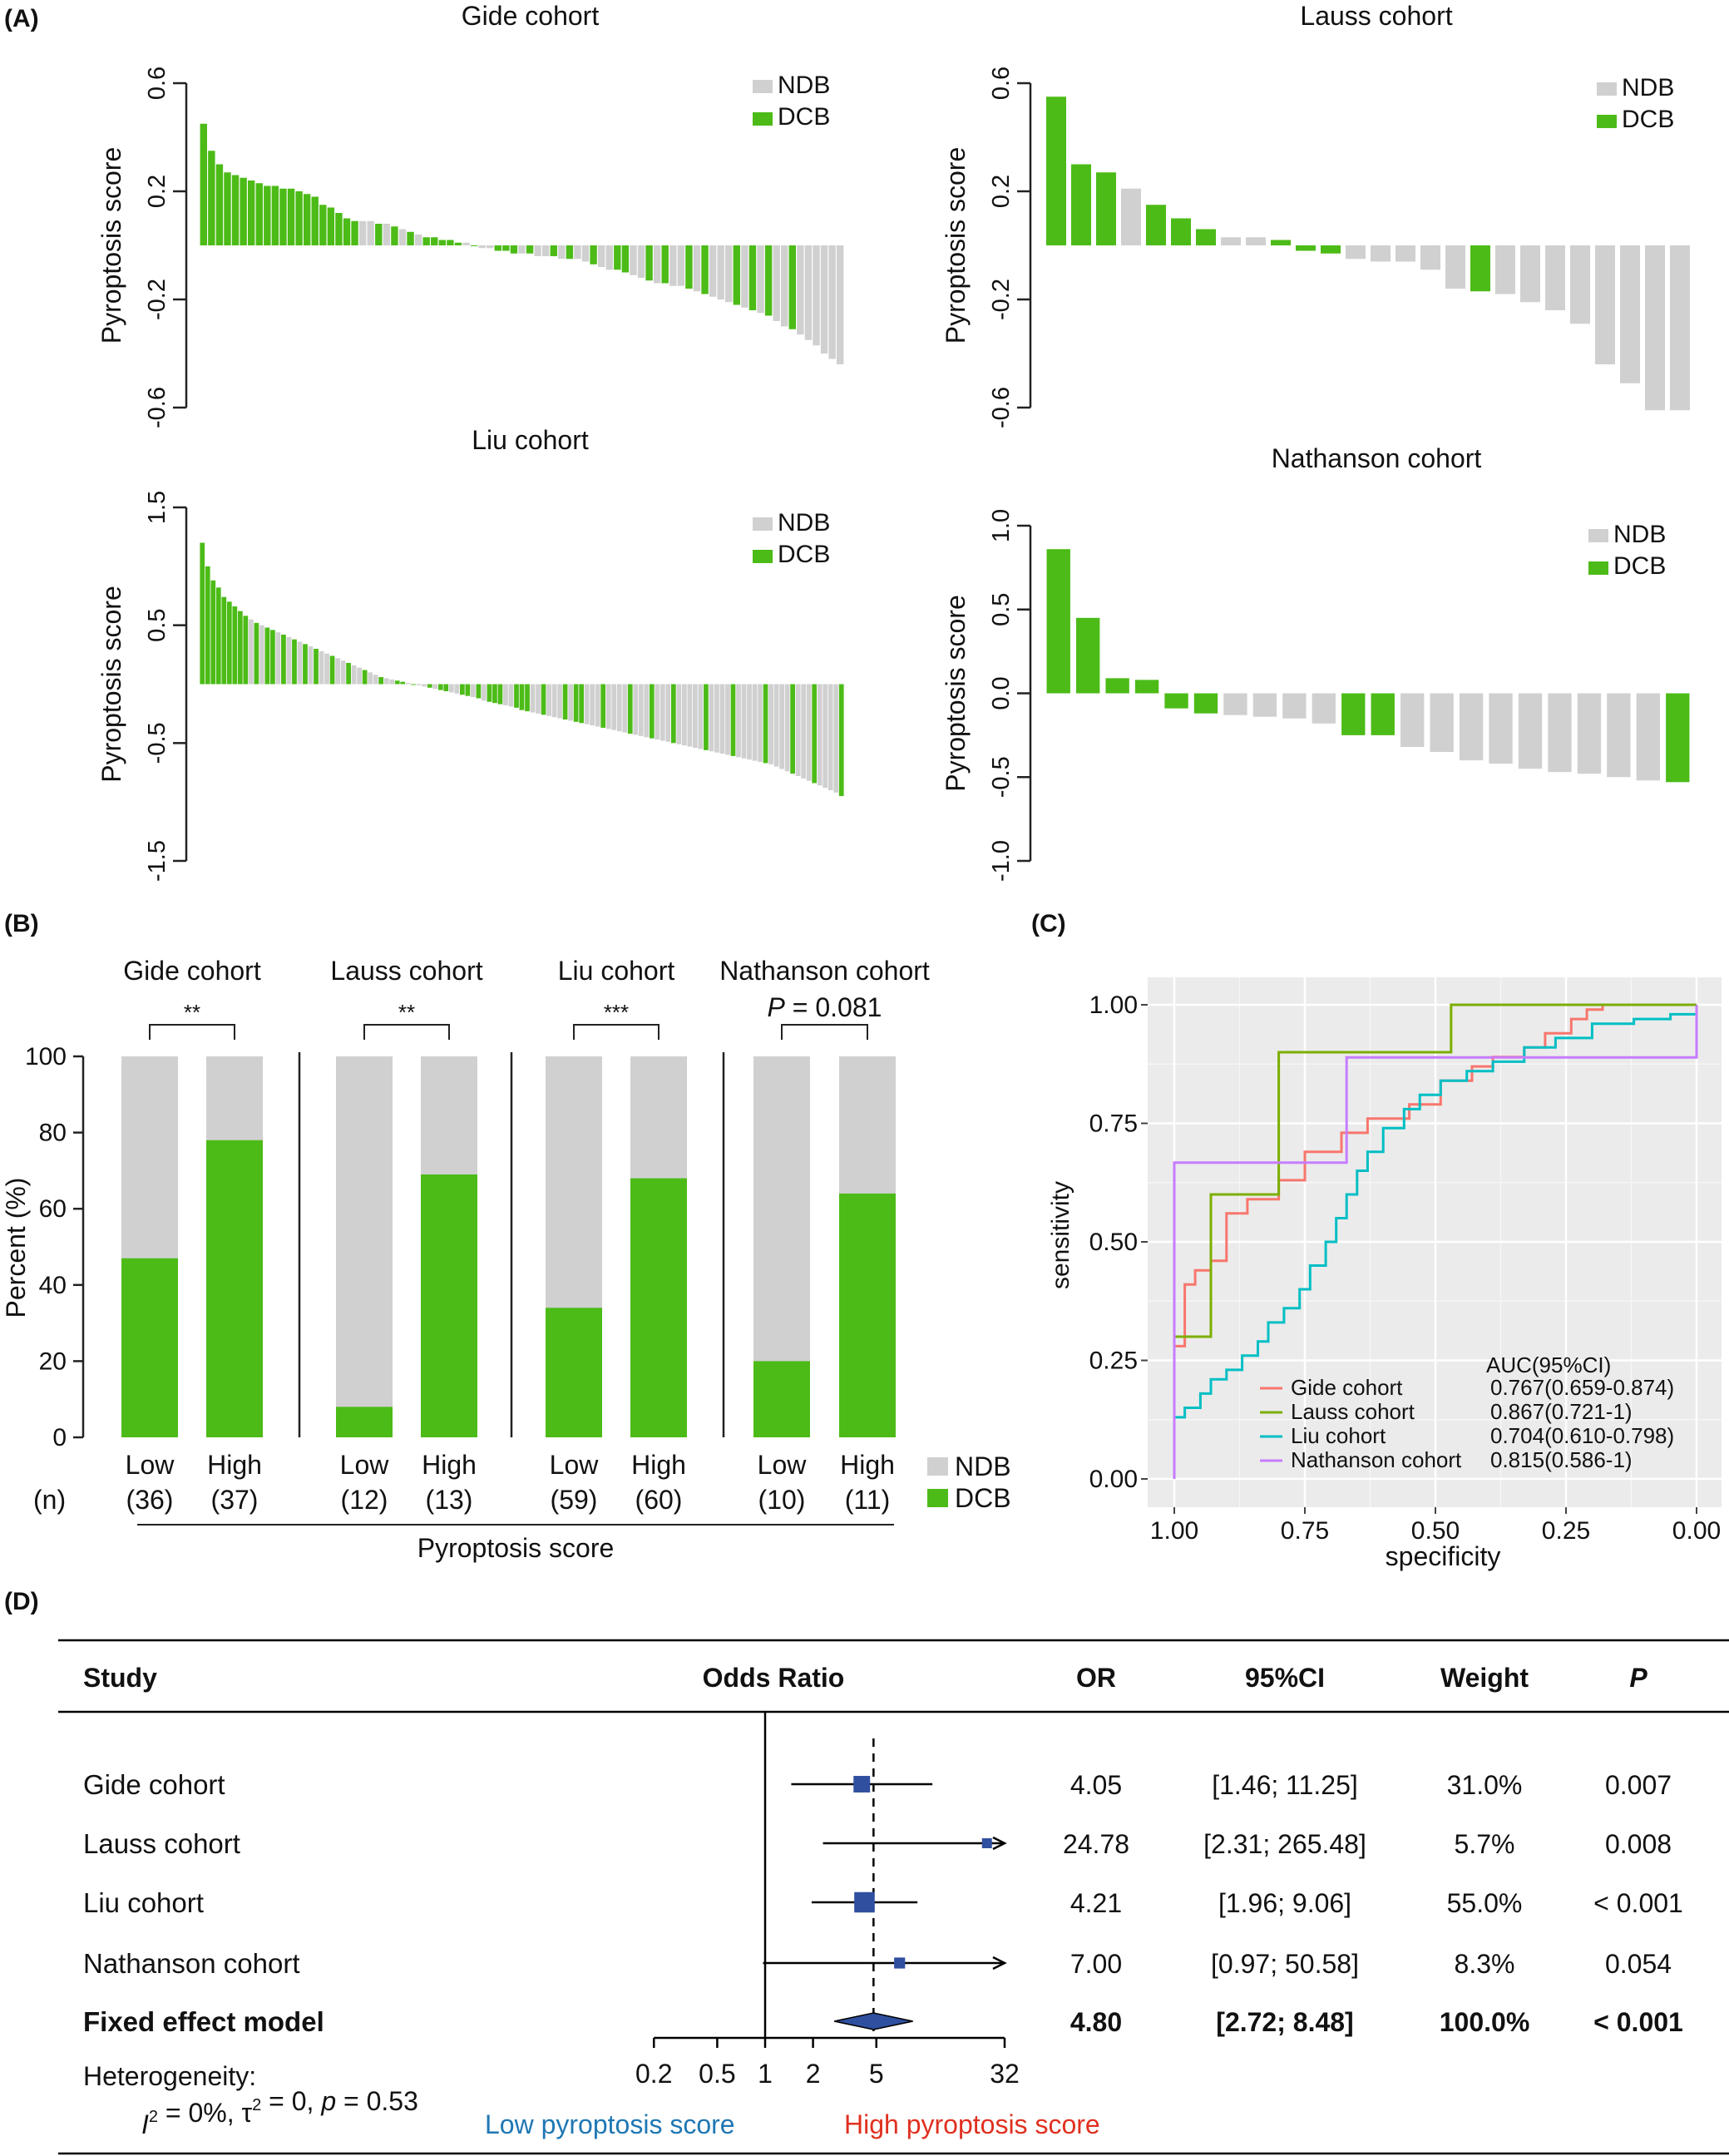 Image resolution: width=1729 pixels, height=2156 pixels. What do you see at coordinates (574, 1500) in the screenshot?
I see `n-label: (59)` at bounding box center [574, 1500].